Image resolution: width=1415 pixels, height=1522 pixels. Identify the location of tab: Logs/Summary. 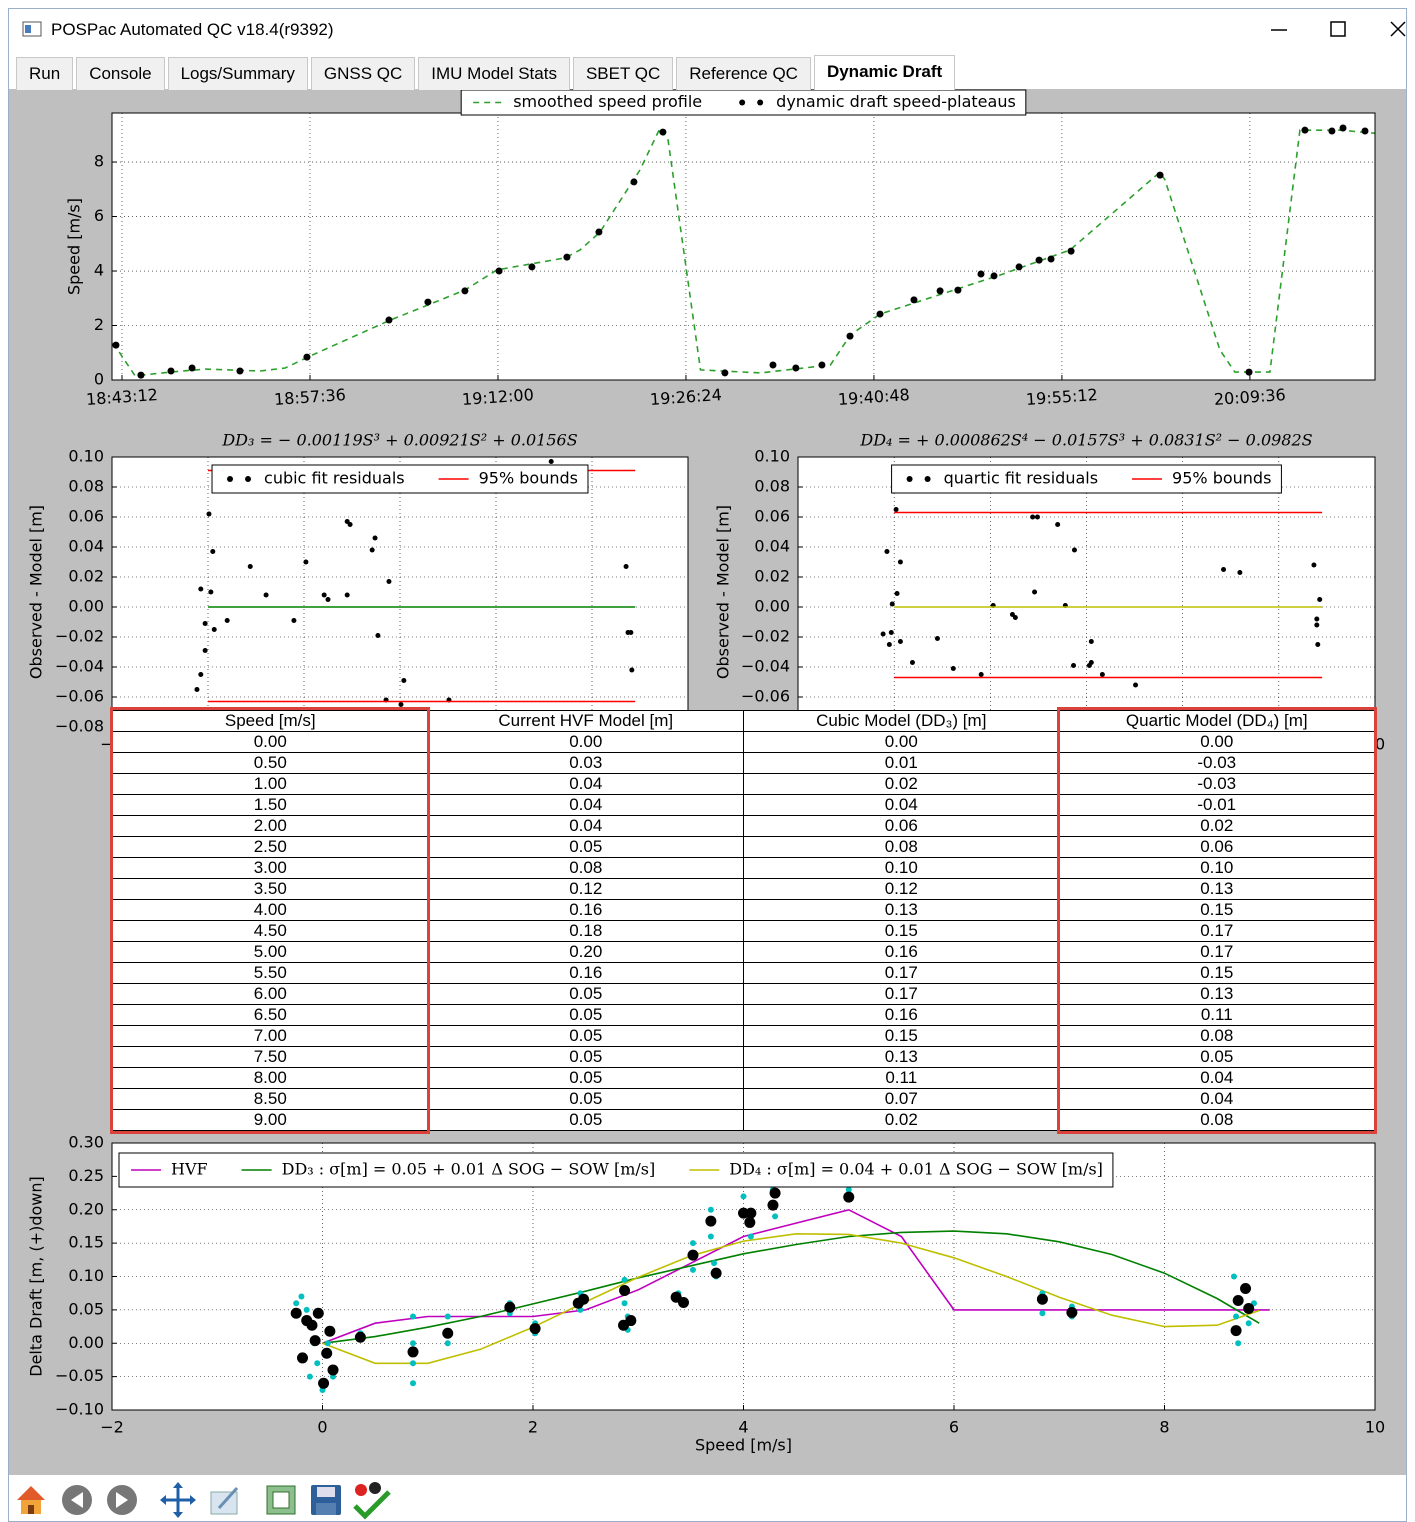
(237, 73).